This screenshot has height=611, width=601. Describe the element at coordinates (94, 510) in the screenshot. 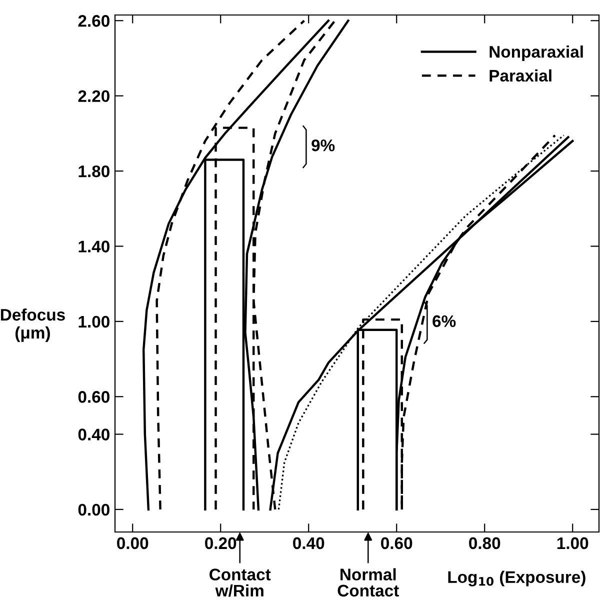

I see `y-tick-label: 0.00` at that location.